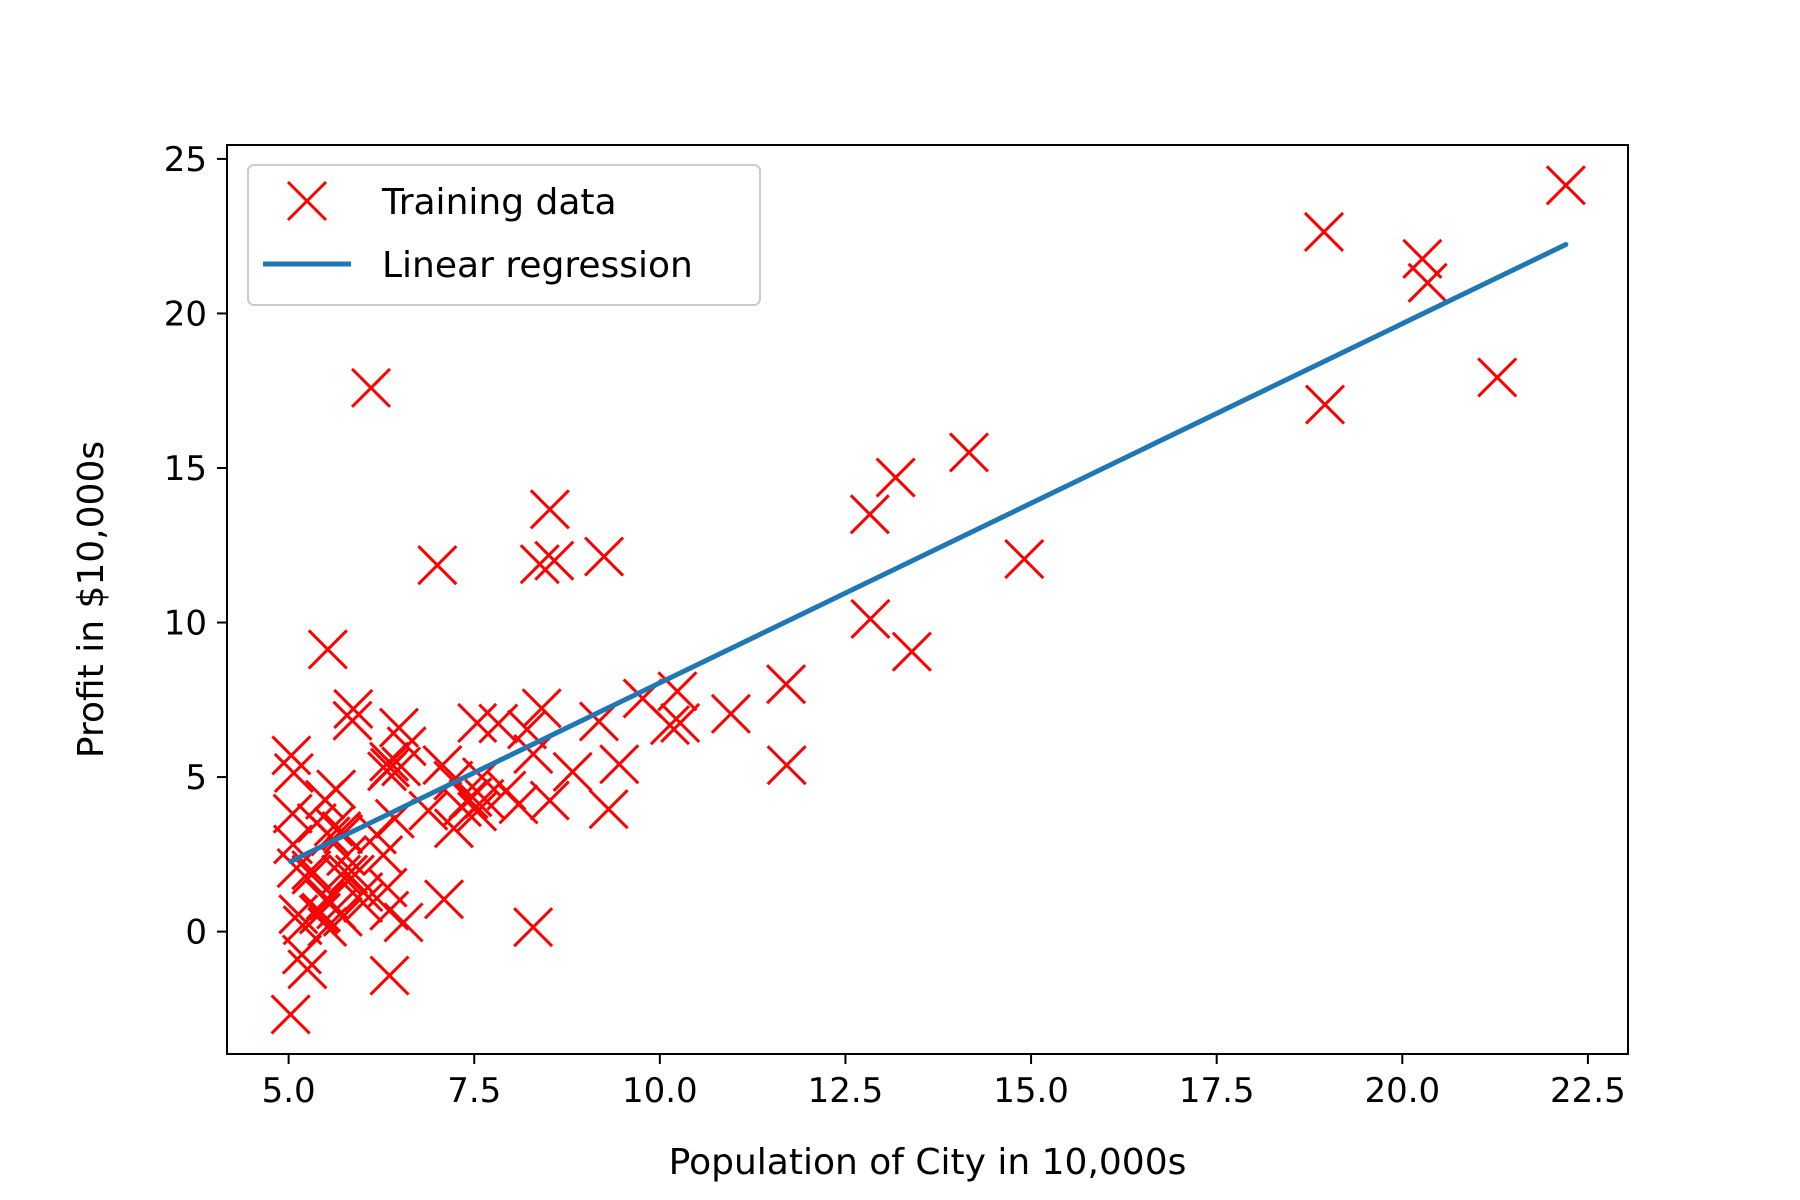  I want to click on legend-training-marker, so click(307, 201).